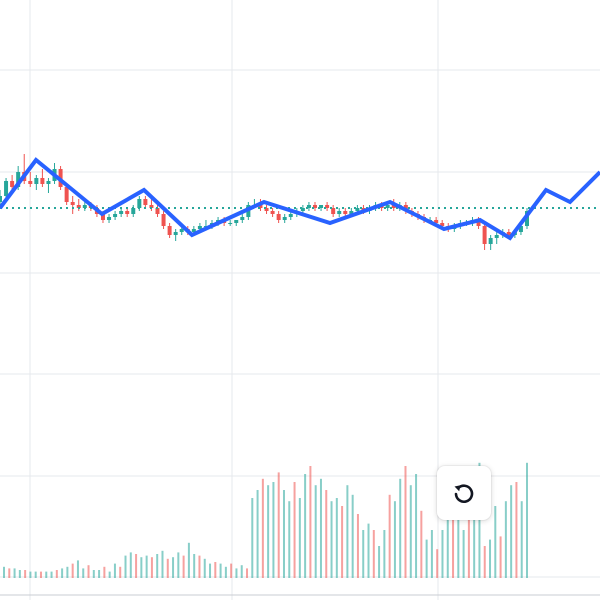 The width and height of the screenshot is (600, 600). I want to click on reset-icon, so click(464, 493).